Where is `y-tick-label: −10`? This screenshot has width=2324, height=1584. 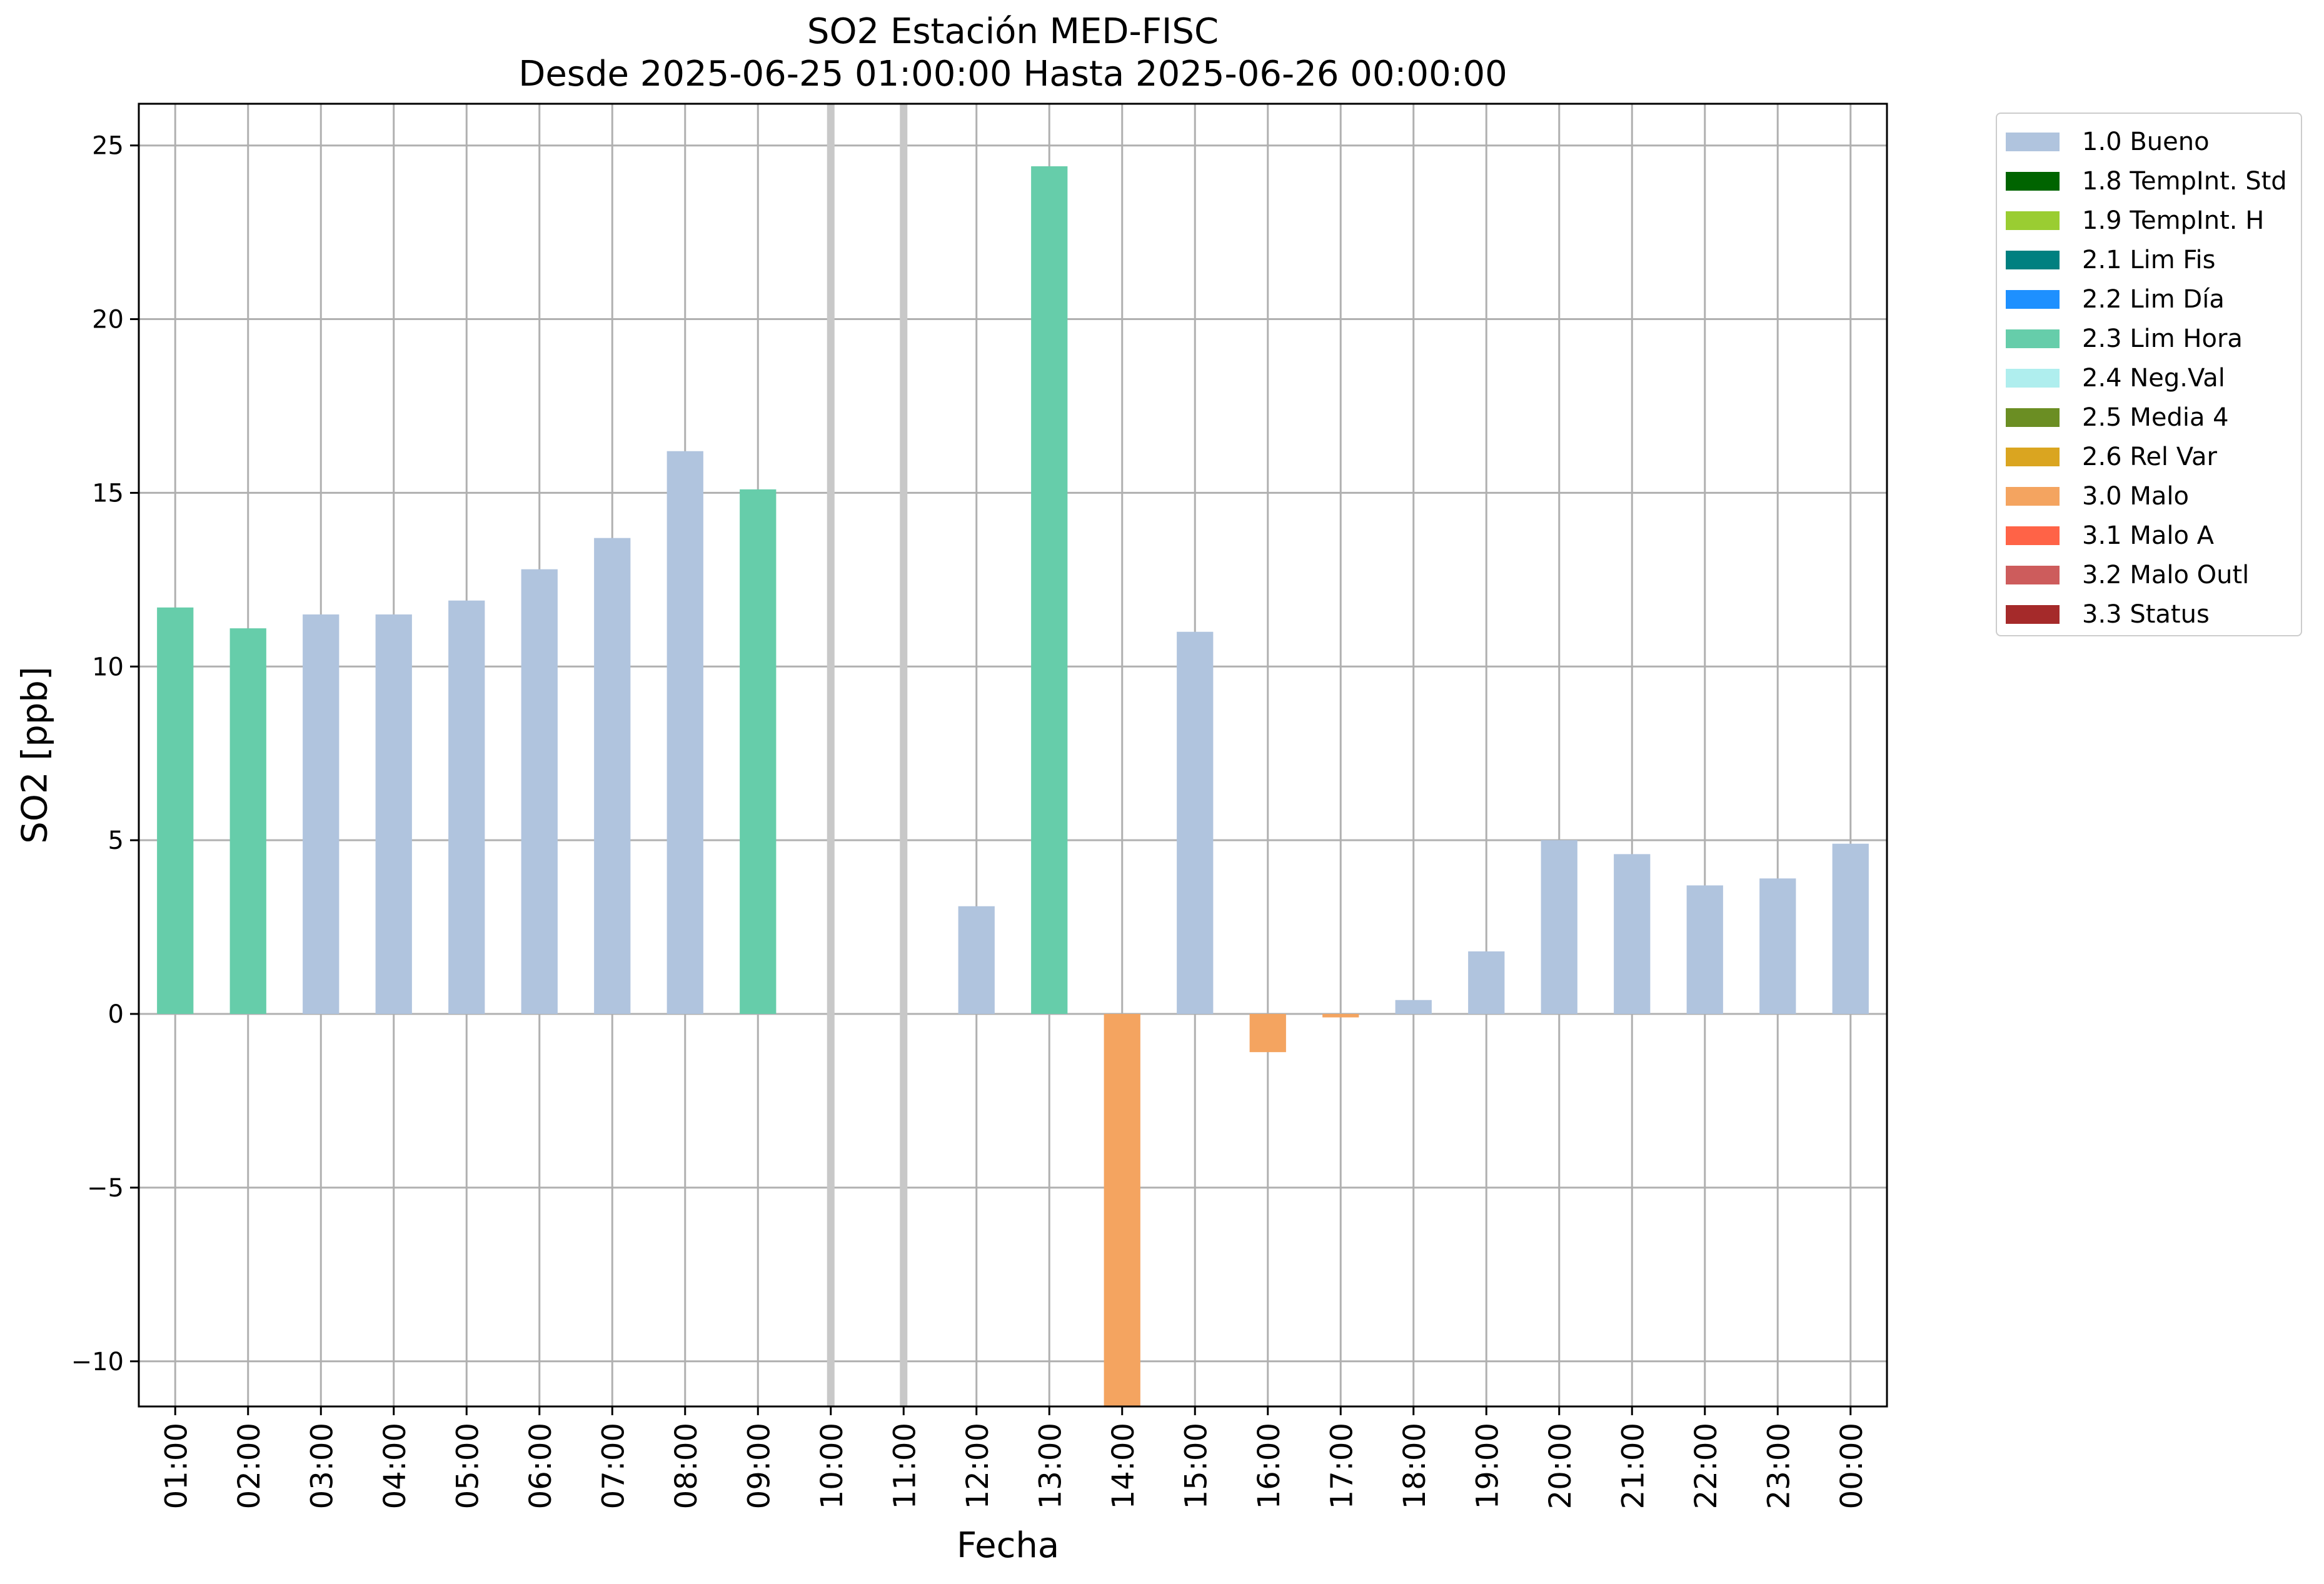
y-tick-label: −10 is located at coordinates (97, 1362).